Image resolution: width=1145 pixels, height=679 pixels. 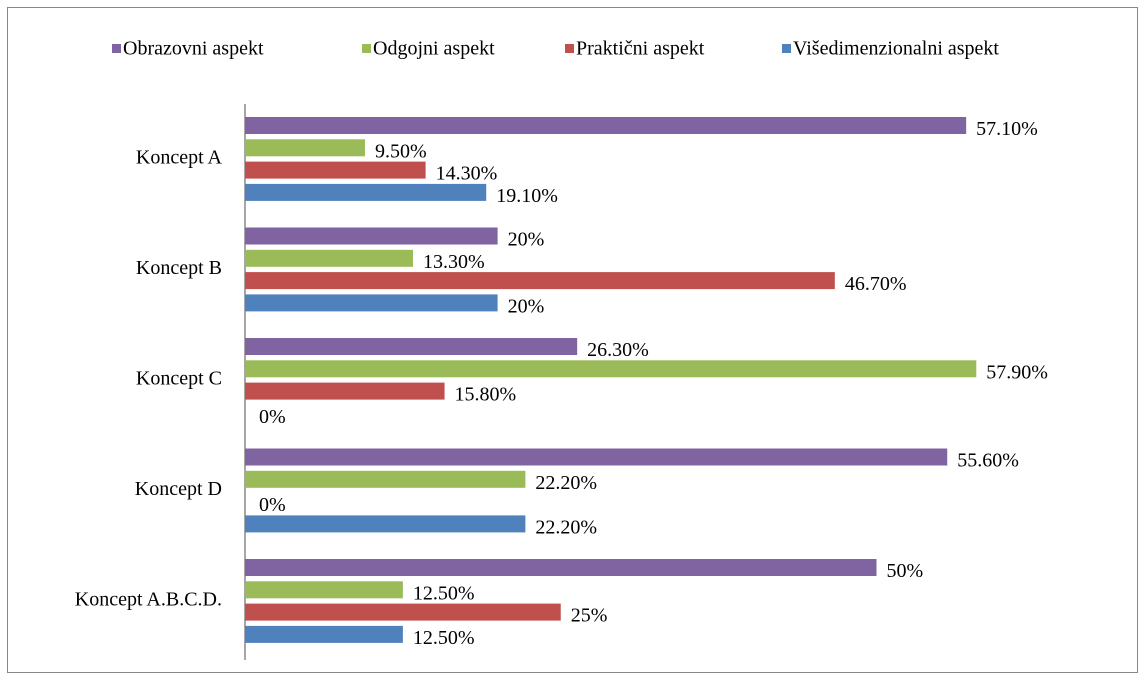 What do you see at coordinates (193, 49) in the screenshot?
I see `legend-label: Obrazovni aspekt` at bounding box center [193, 49].